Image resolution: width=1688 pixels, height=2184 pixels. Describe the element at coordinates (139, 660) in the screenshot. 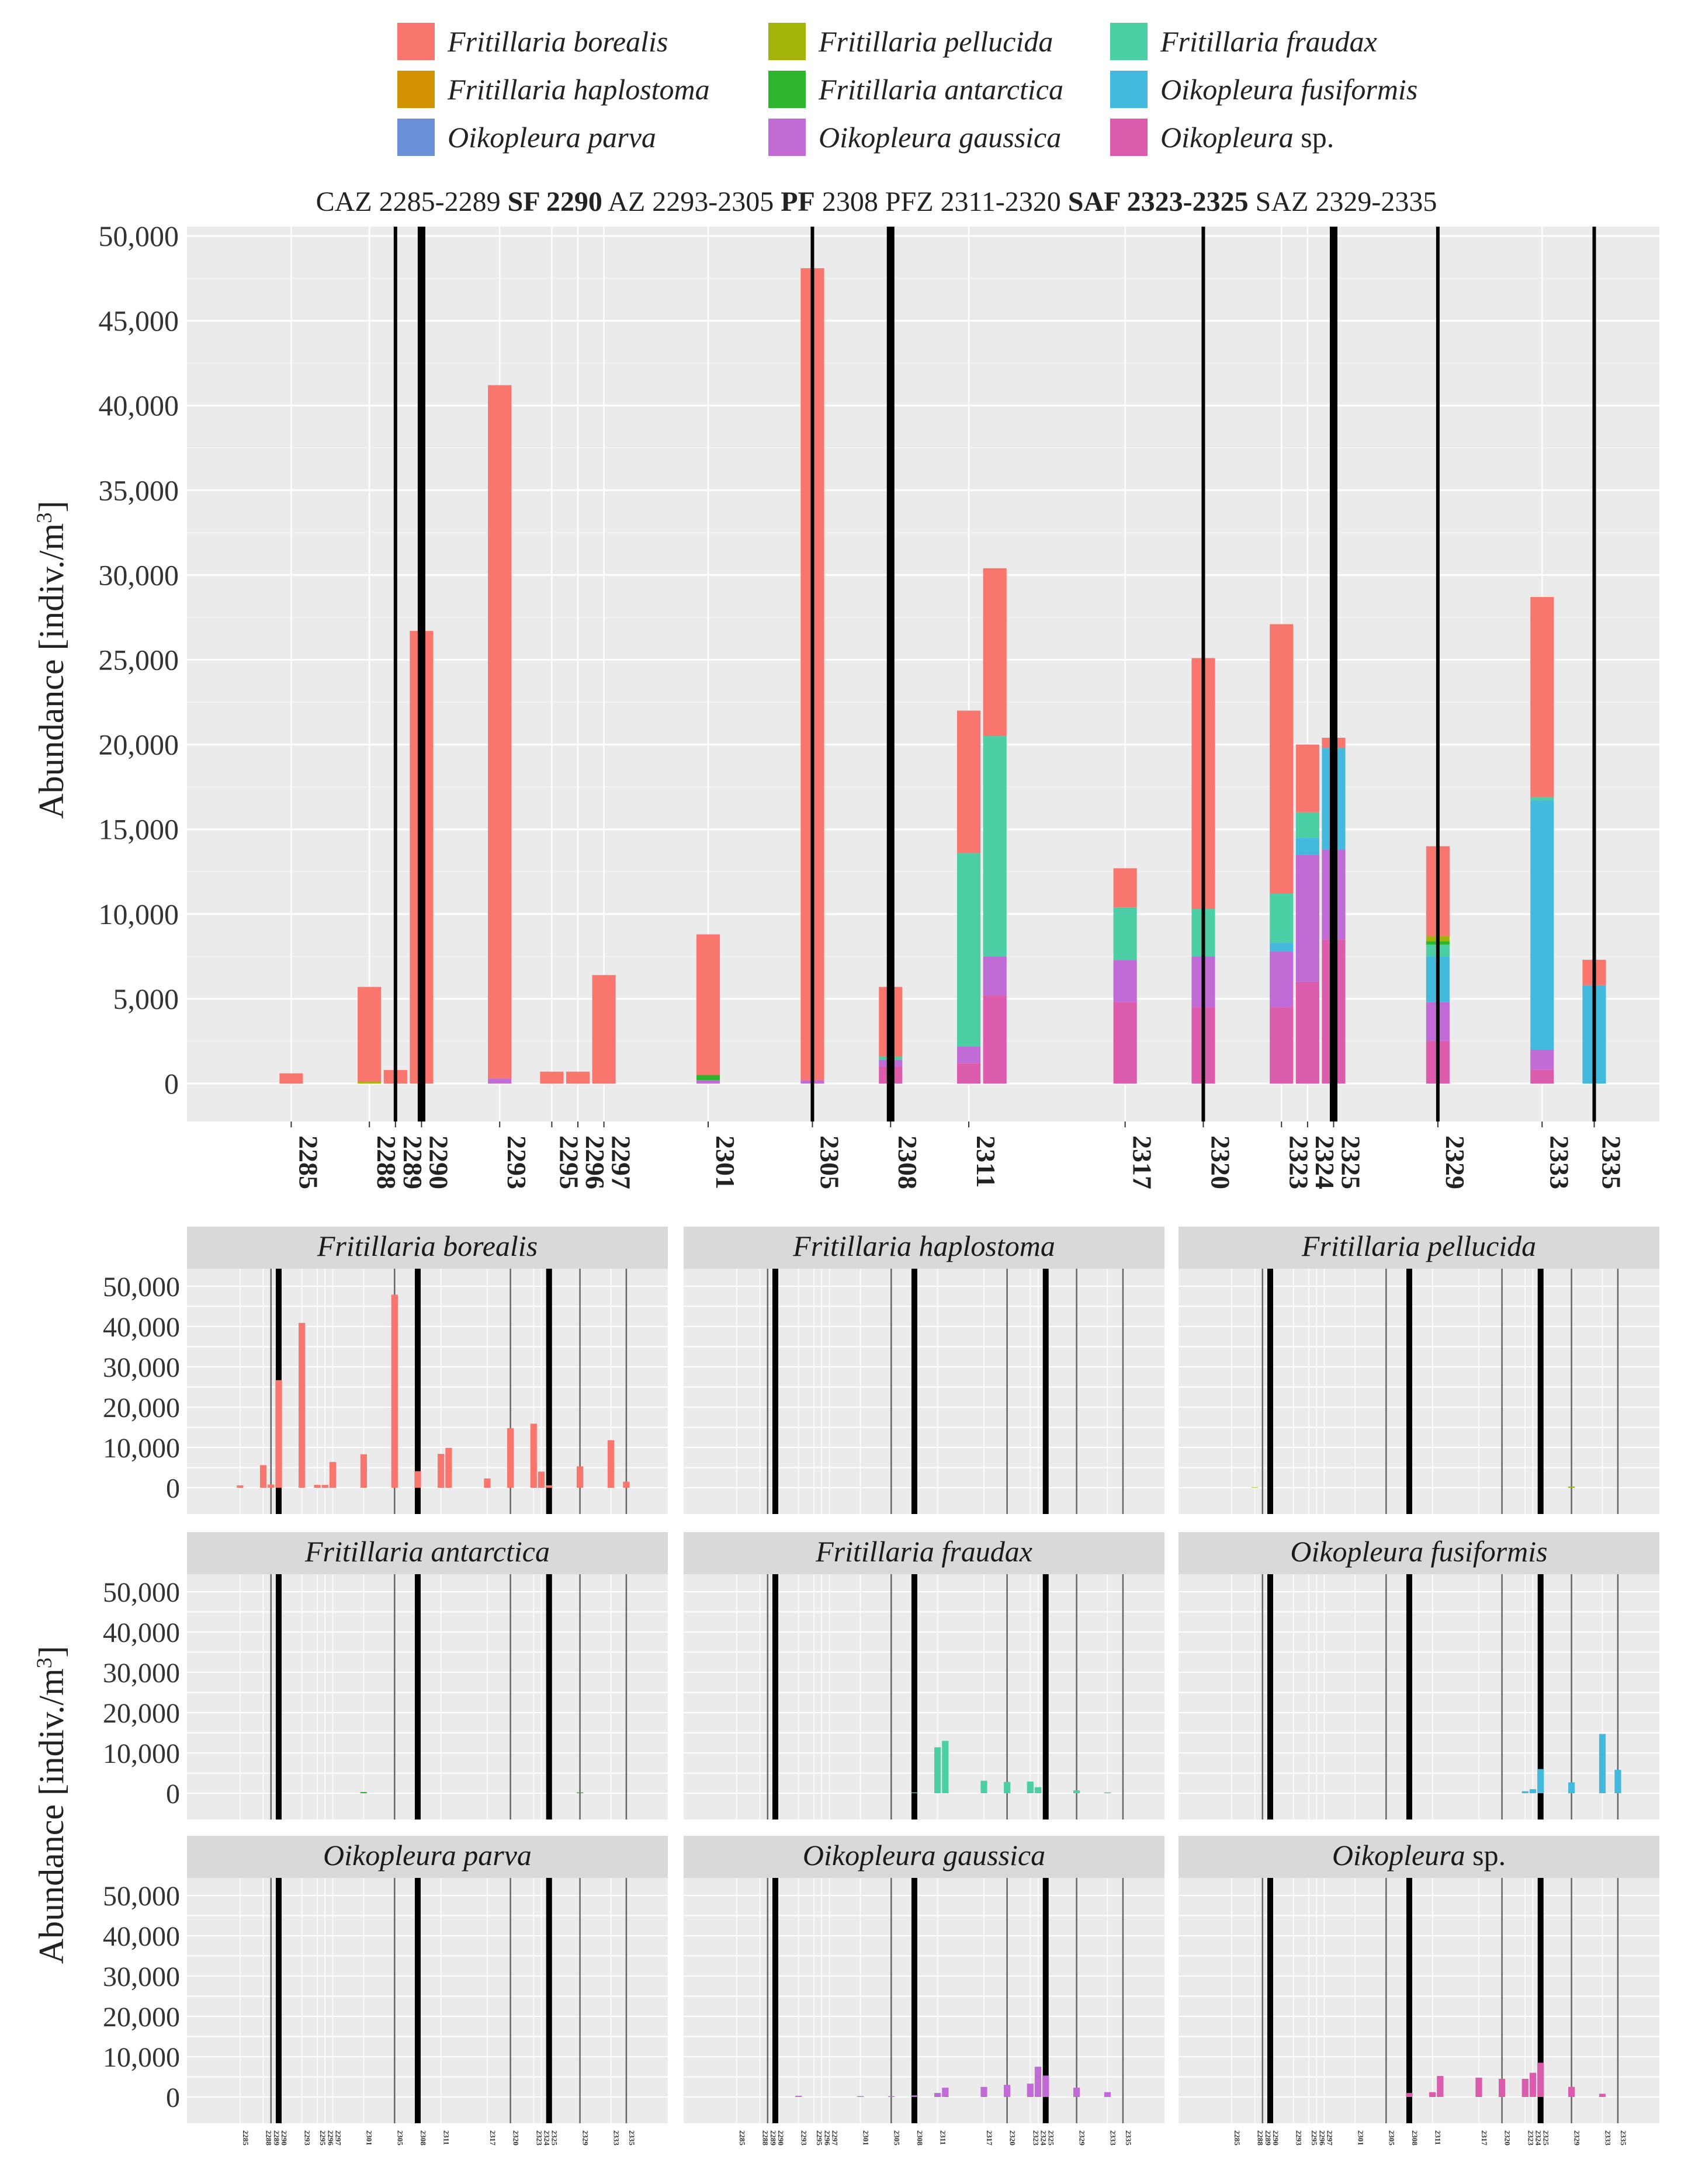

I see `y-tick-label: 25,000` at that location.